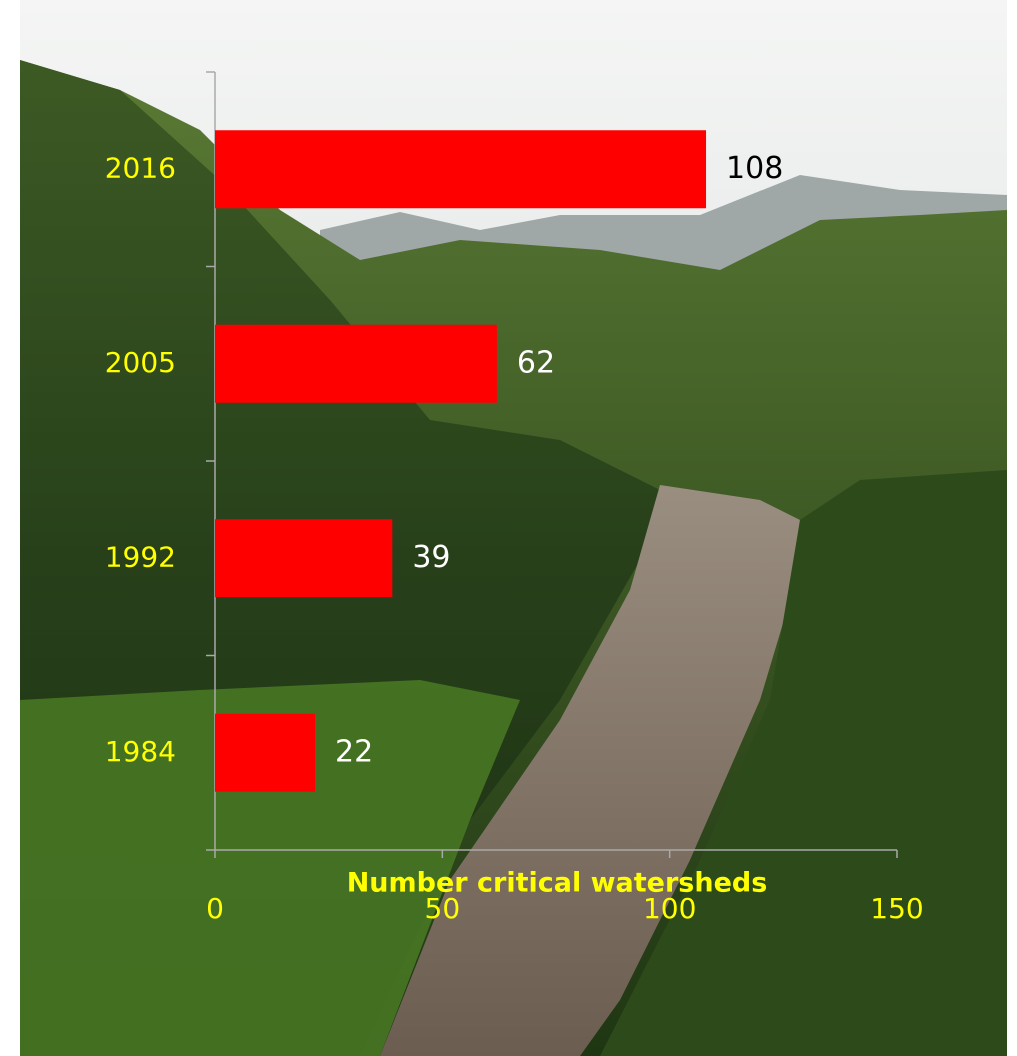 The image size is (1017, 1056). Describe the element at coordinates (443, 908) in the screenshot. I see `x-tick-label: 50` at that location.